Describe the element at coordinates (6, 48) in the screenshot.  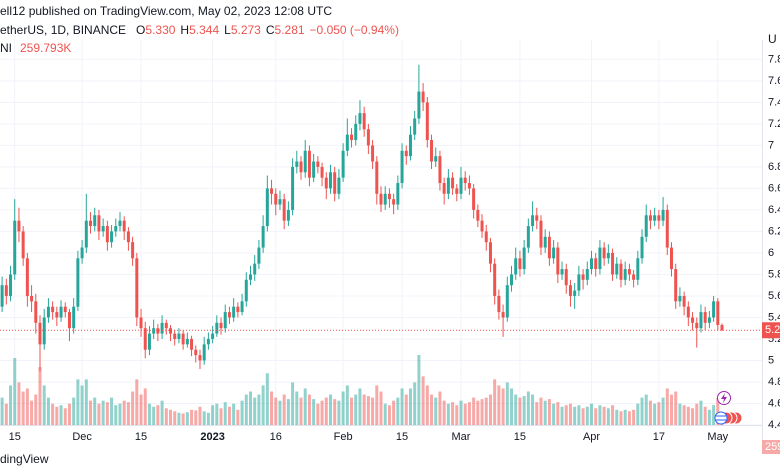
I see `volume-name: NI` at that location.